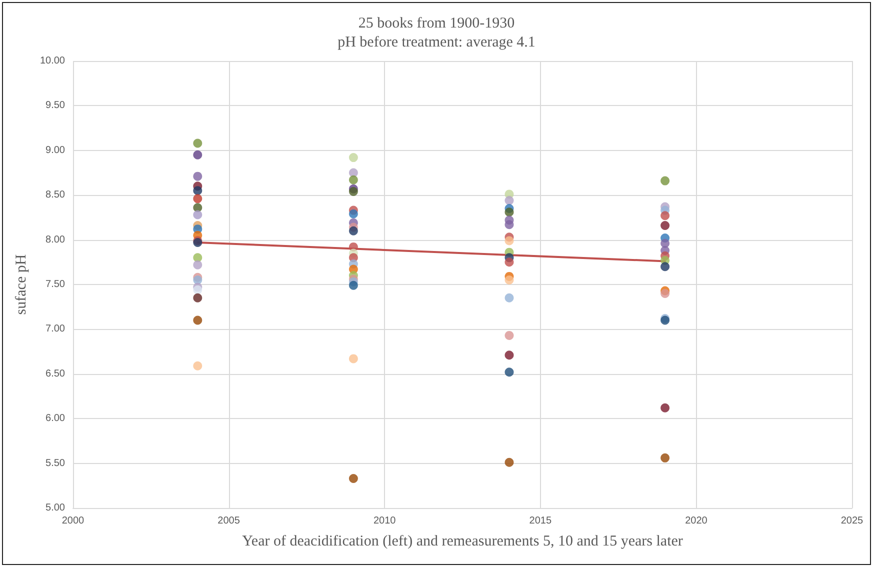  Describe the element at coordinates (56, 329) in the screenshot. I see `y-tick-label: 7.00` at that location.